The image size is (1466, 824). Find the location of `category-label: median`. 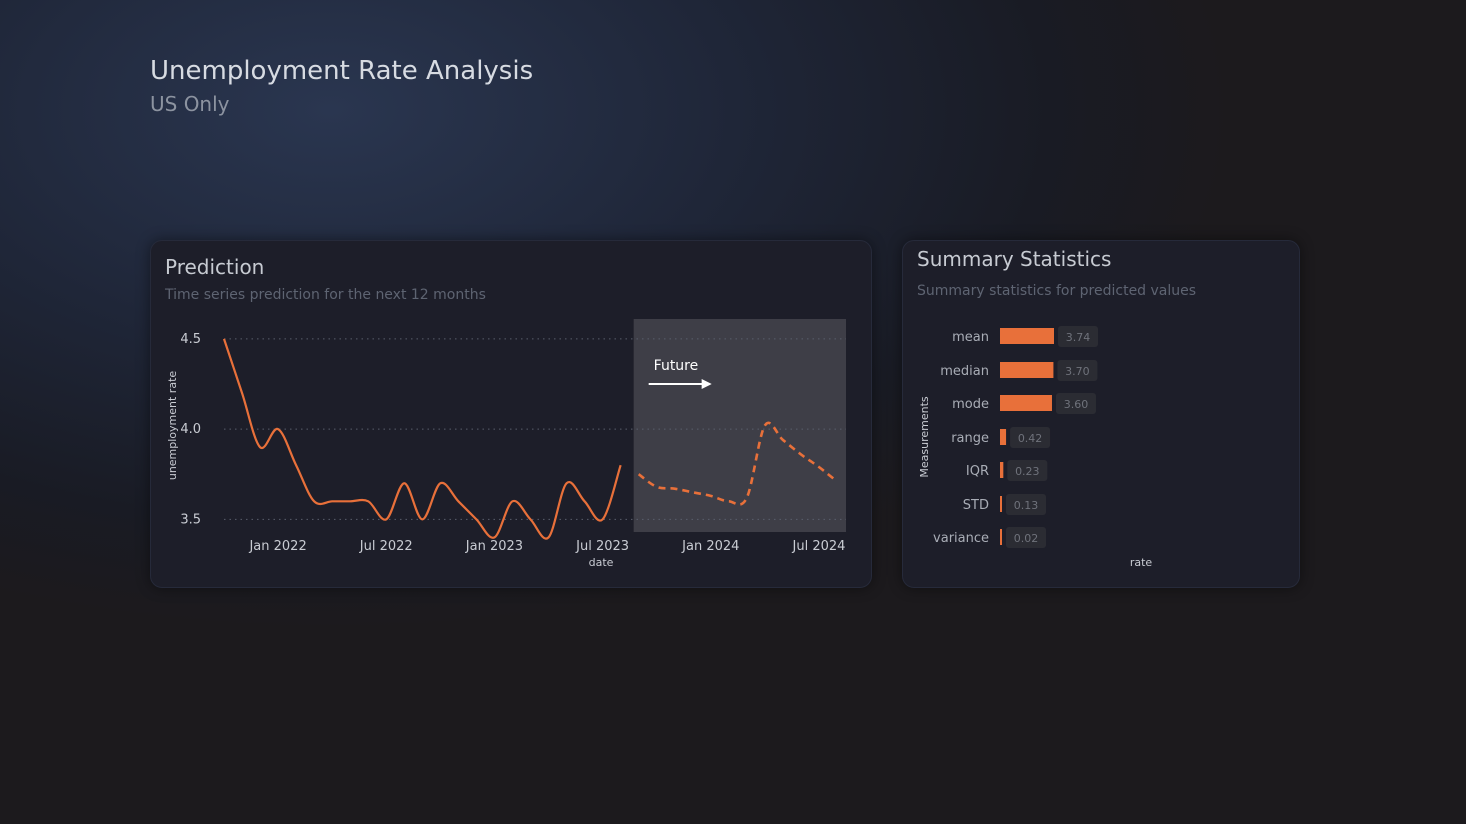

category-label: median is located at coordinates (964, 371).